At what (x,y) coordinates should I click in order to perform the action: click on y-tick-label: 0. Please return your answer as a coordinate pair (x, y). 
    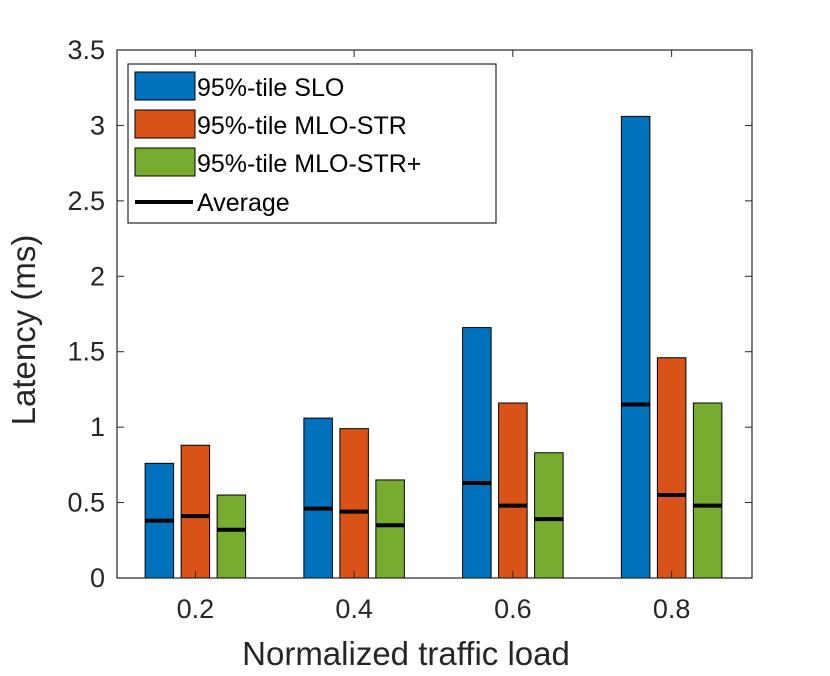
    Looking at the image, I should click on (97, 578).